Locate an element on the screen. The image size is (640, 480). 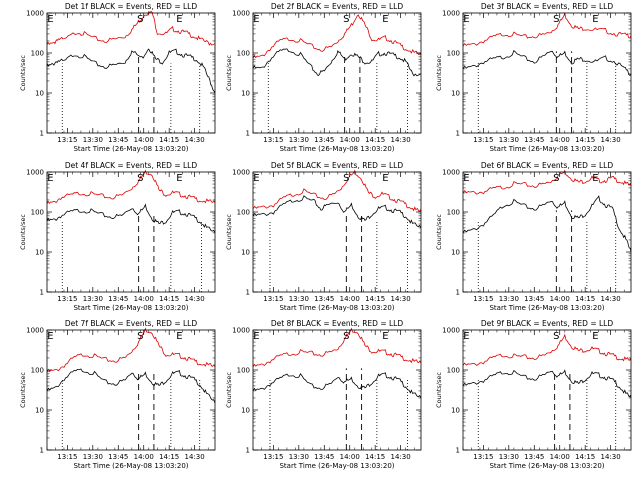
panel-title: Det 2f BLACK = Events, RED = LLD is located at coordinates (337, 6).